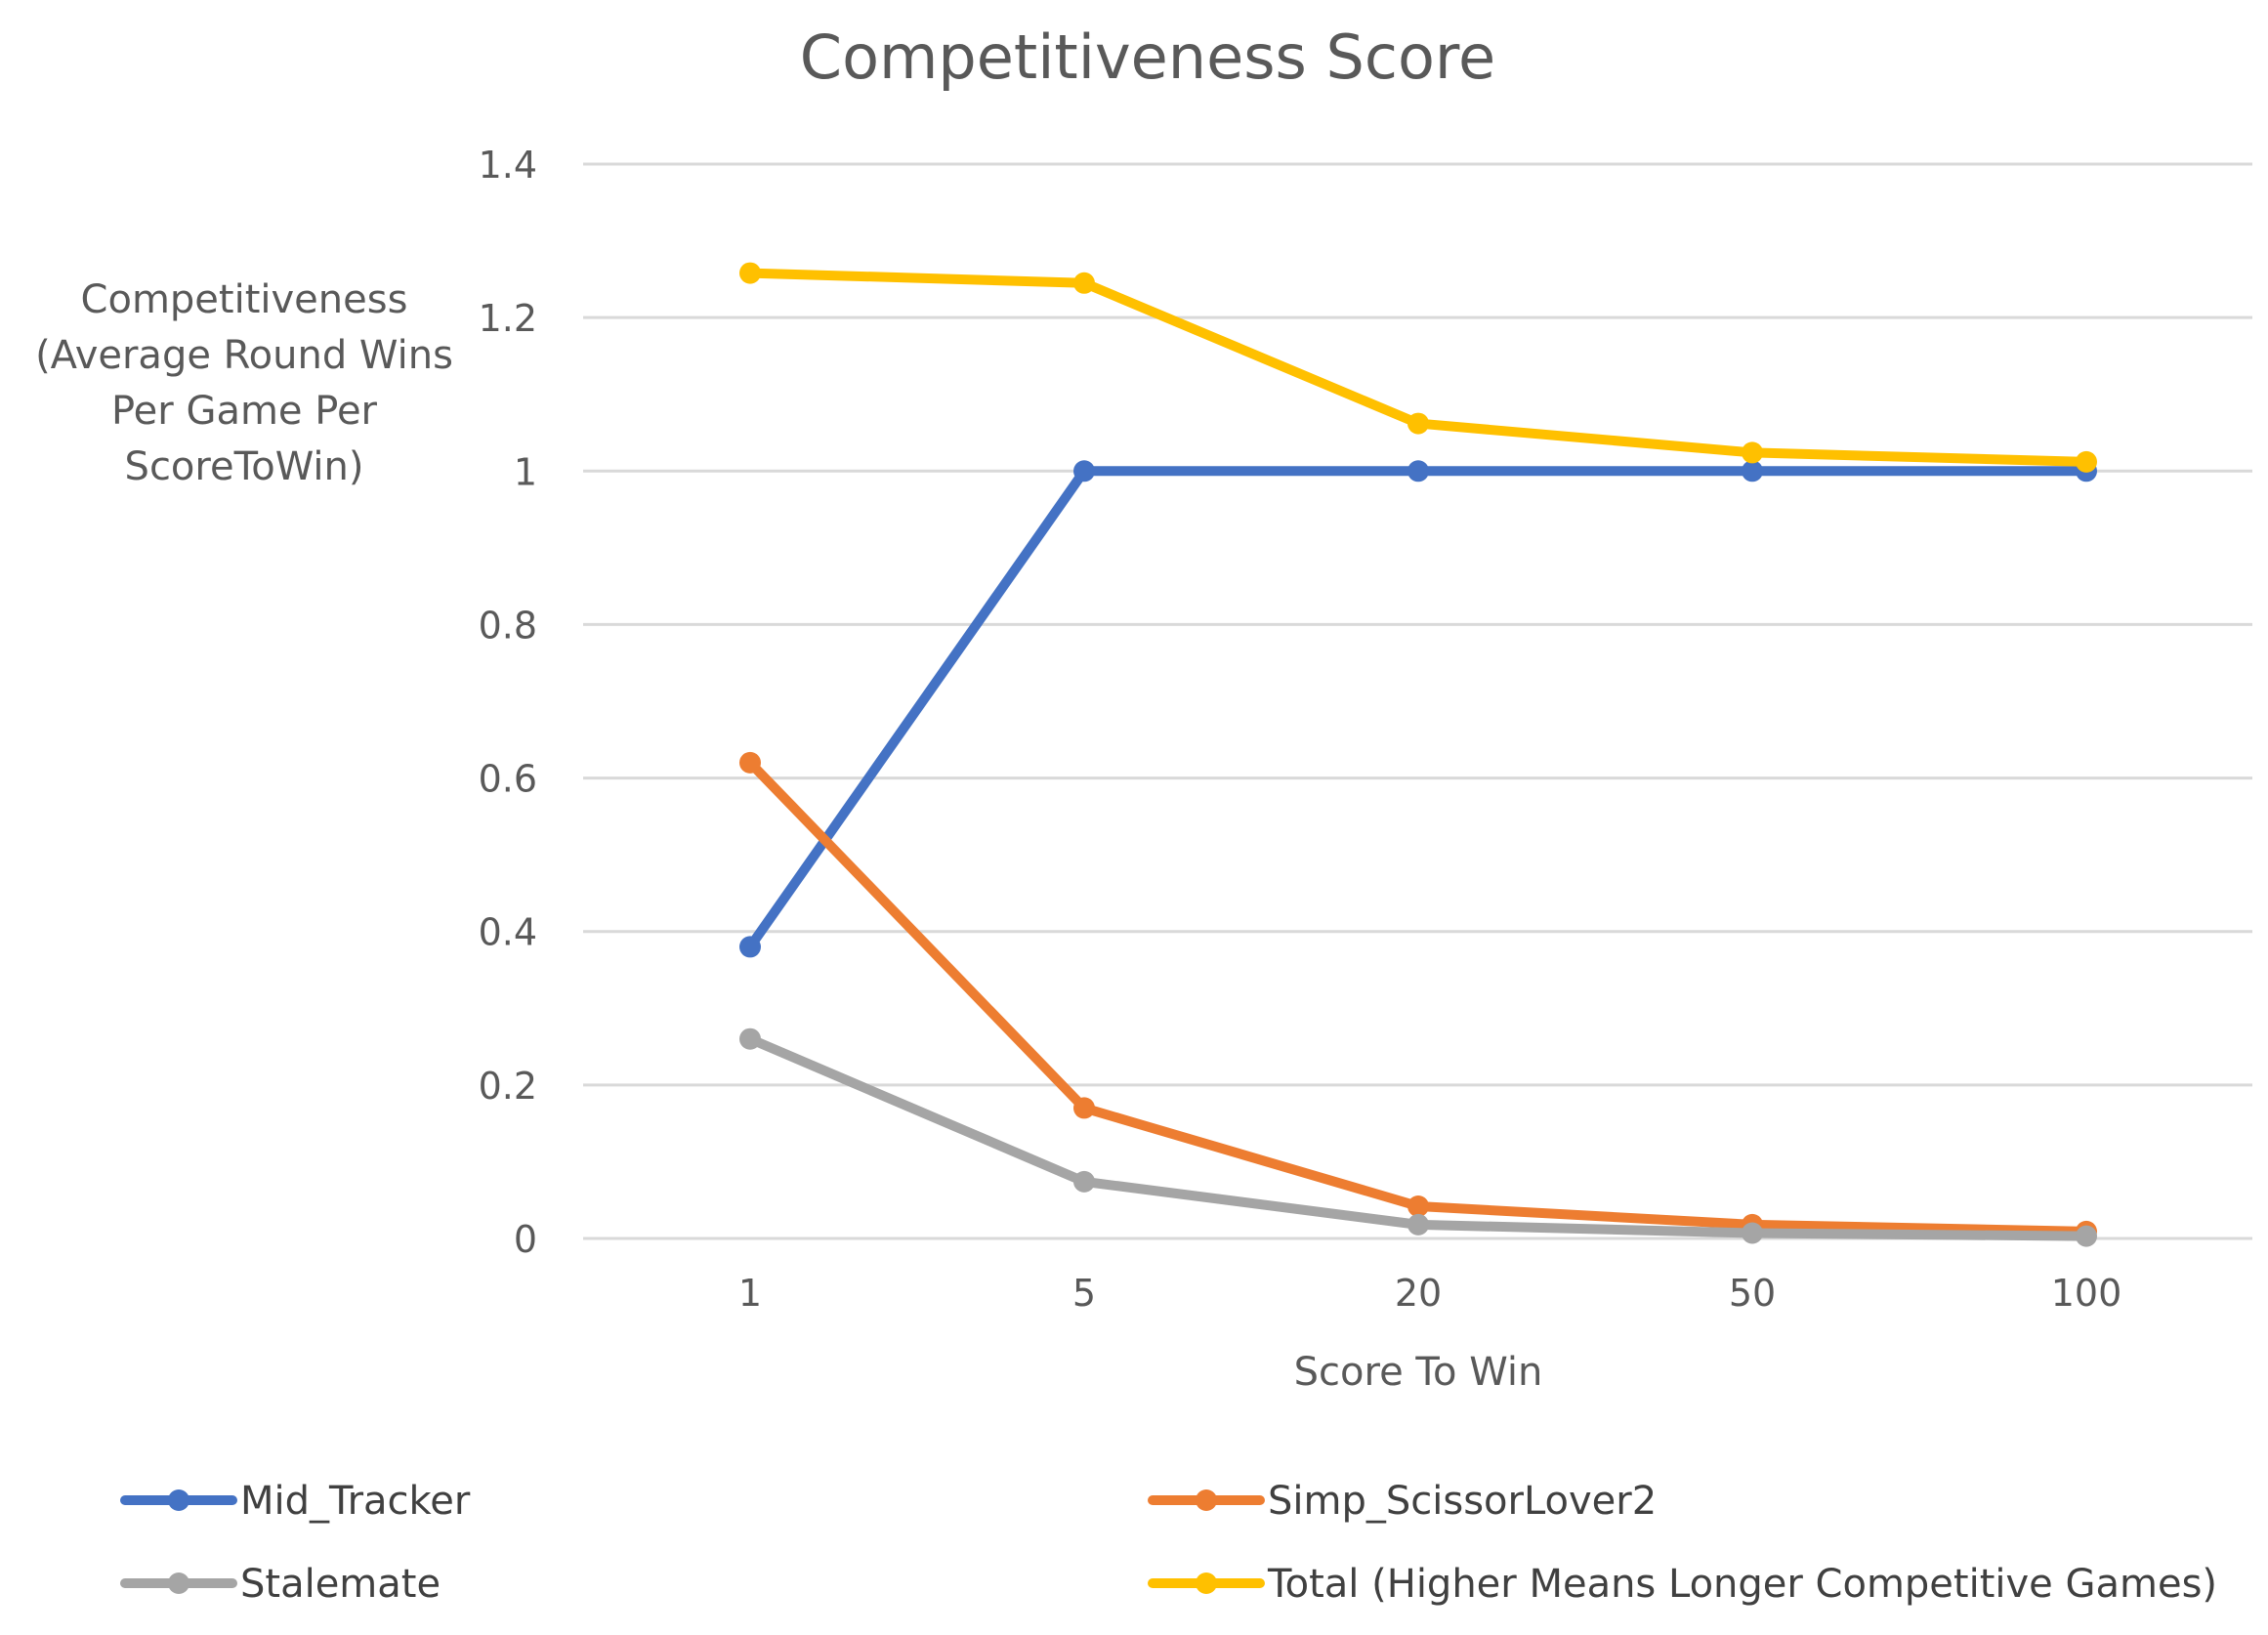 The image size is (2268, 1635). What do you see at coordinates (355, 1501) in the screenshot?
I see `legend-label: Mid_Tracker` at bounding box center [355, 1501].